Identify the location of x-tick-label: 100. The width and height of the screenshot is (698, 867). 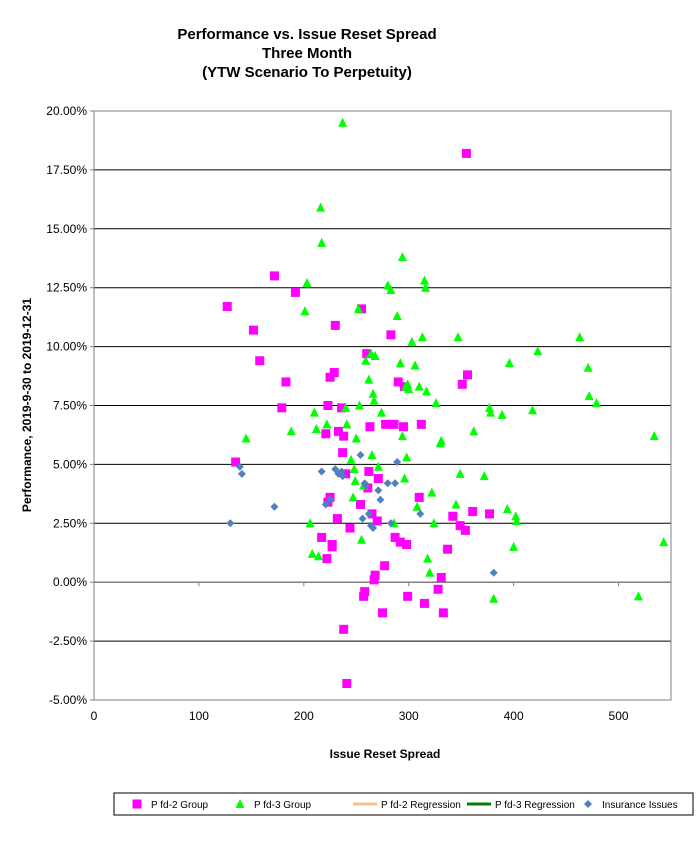
(199, 716).